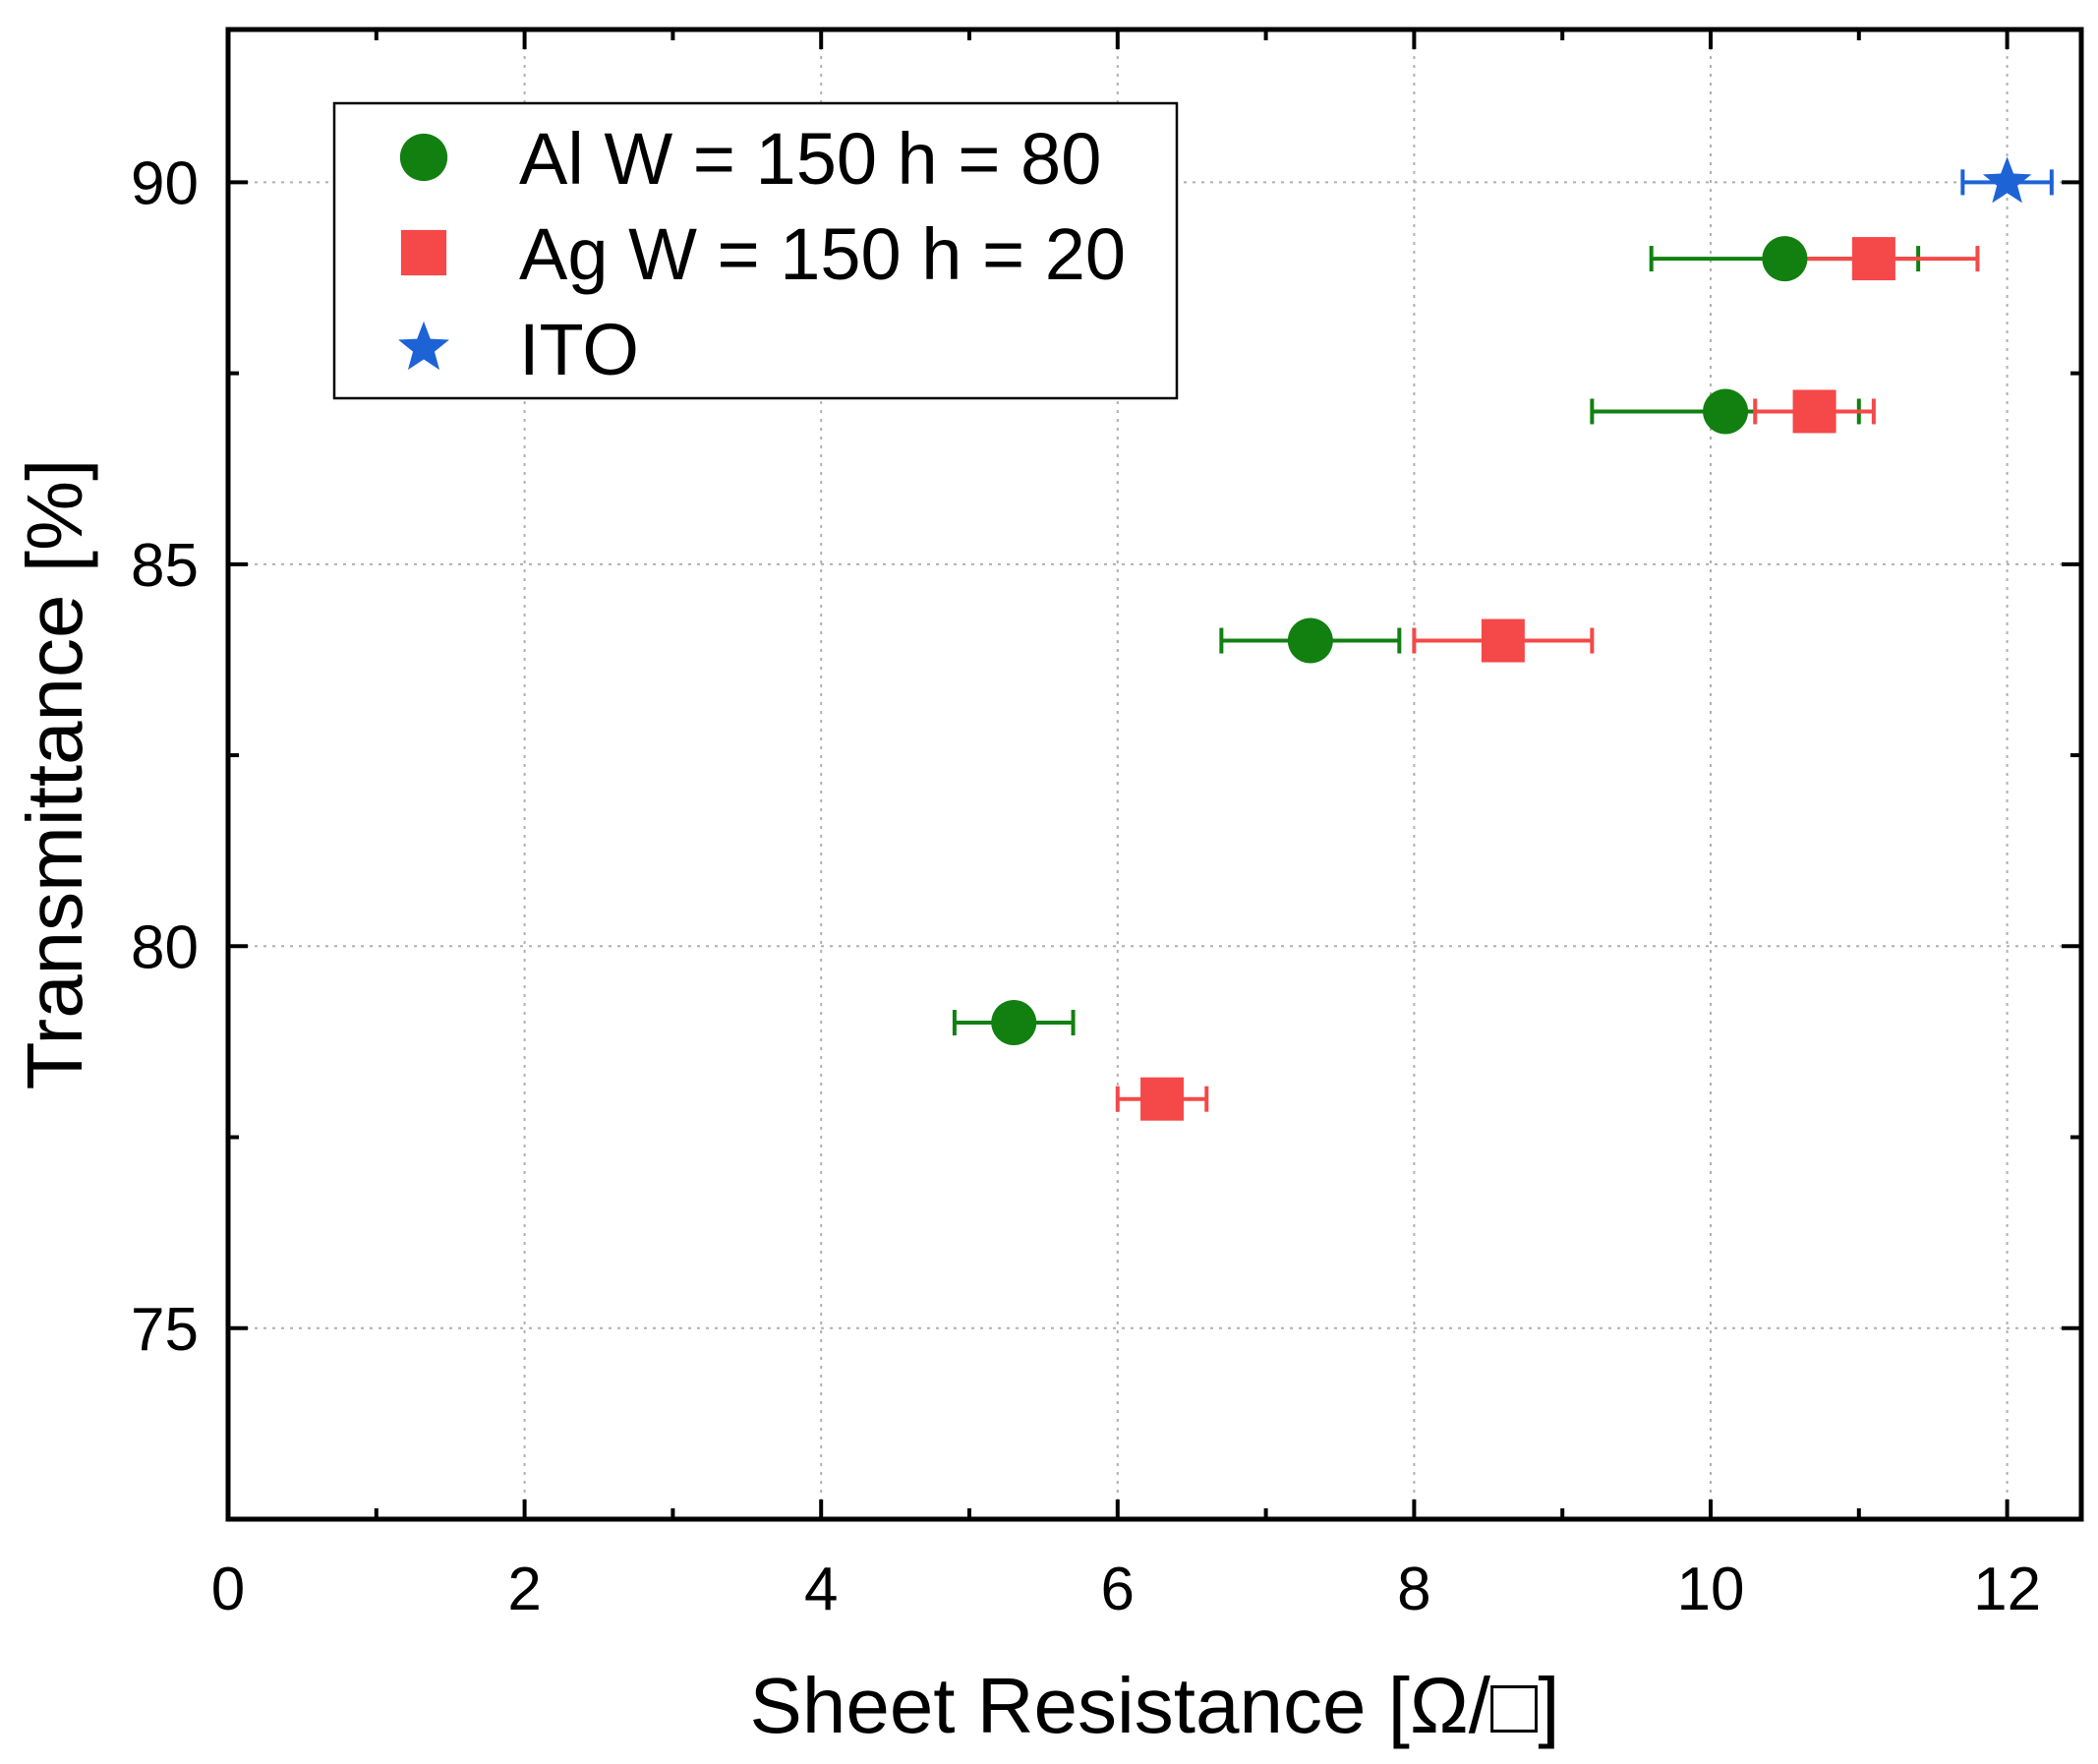 This screenshot has width=2098, height=1764. What do you see at coordinates (424, 157) in the screenshot?
I see `legend-marker-circle` at bounding box center [424, 157].